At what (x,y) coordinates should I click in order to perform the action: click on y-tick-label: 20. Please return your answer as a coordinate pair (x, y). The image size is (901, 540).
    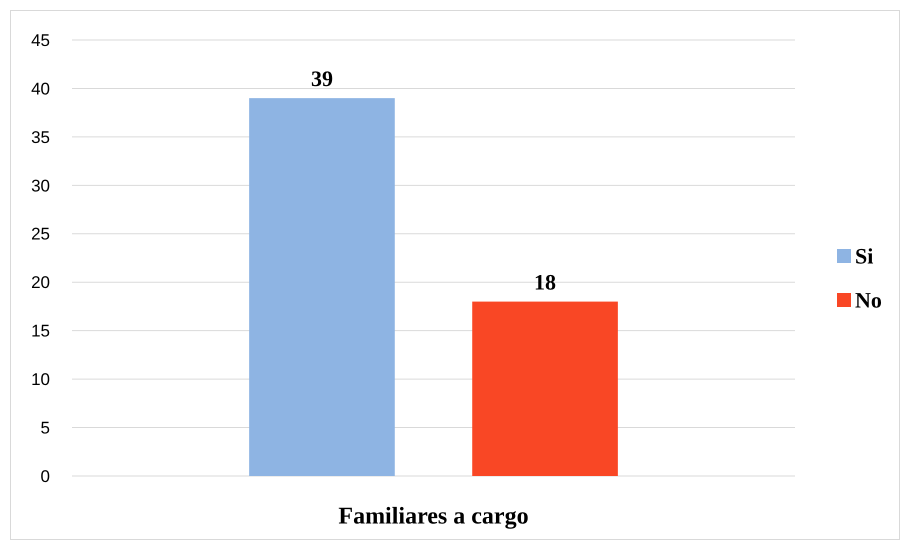
    Looking at the image, I should click on (40, 282).